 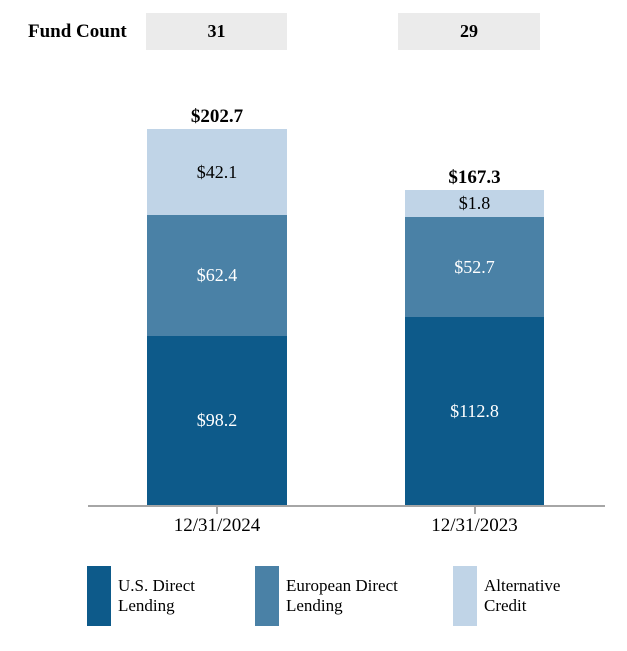 What do you see at coordinates (474, 267) in the screenshot?
I see `bar-2023-segment-european-direct-lending: $52.7` at bounding box center [474, 267].